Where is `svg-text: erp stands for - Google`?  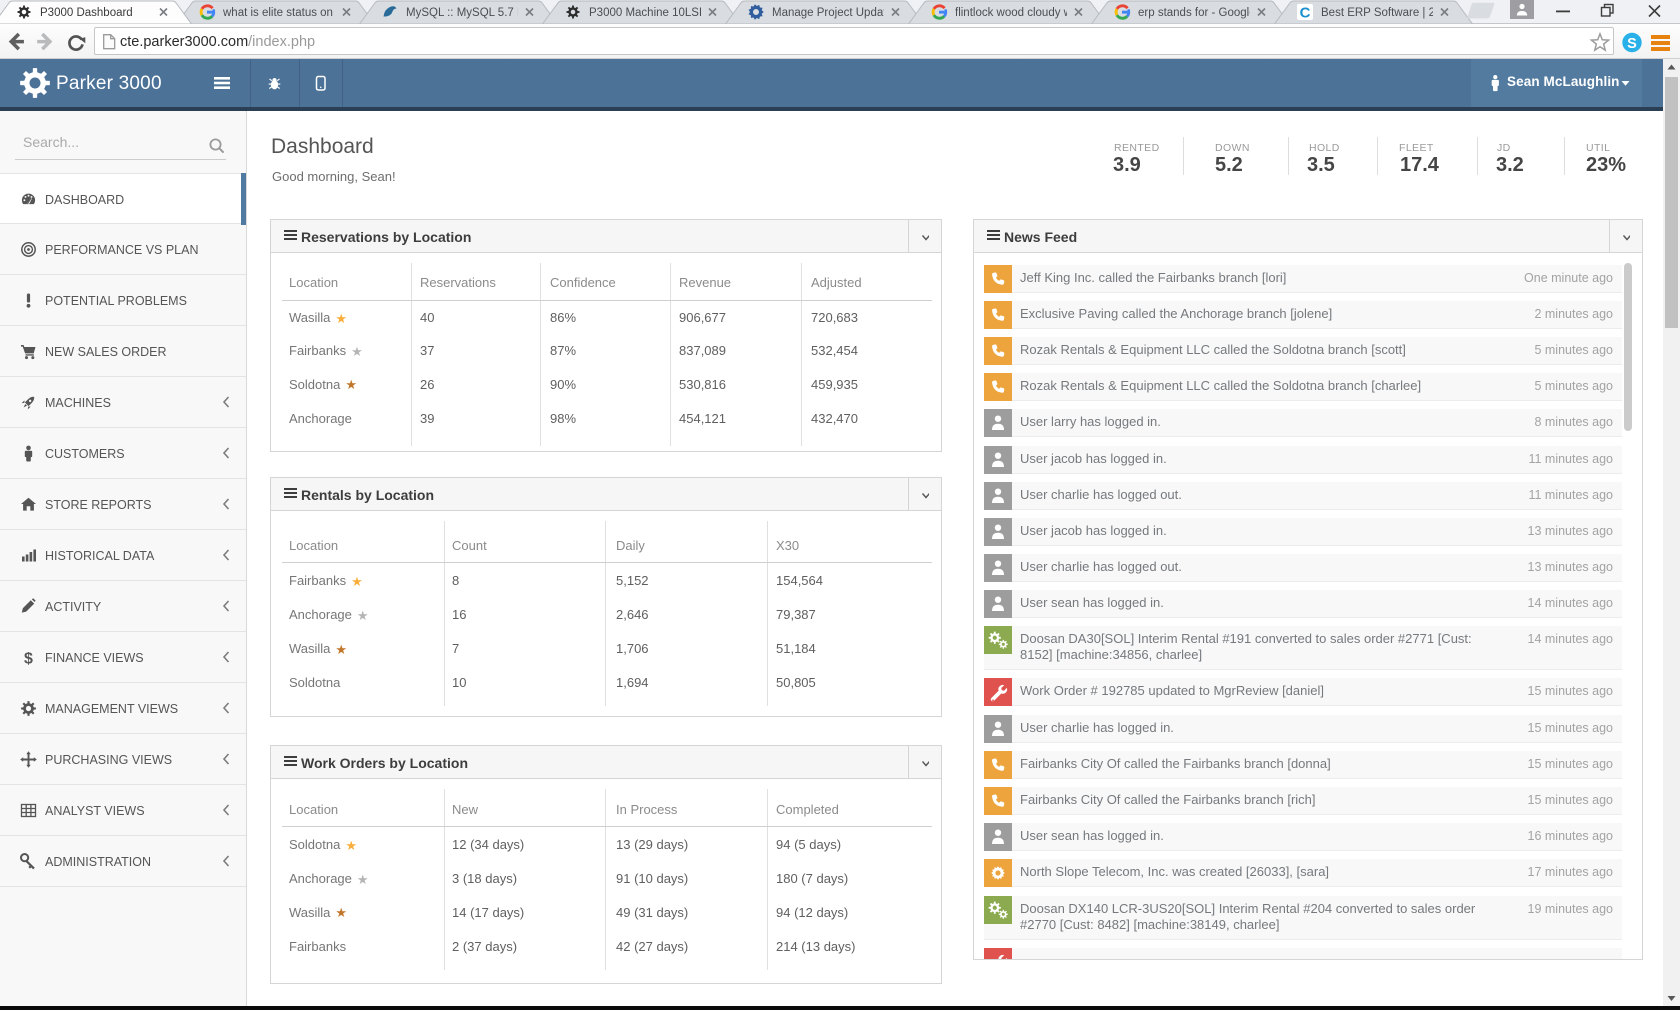 svg-text: erp stands for - Google is located at coordinates (1197, 13).